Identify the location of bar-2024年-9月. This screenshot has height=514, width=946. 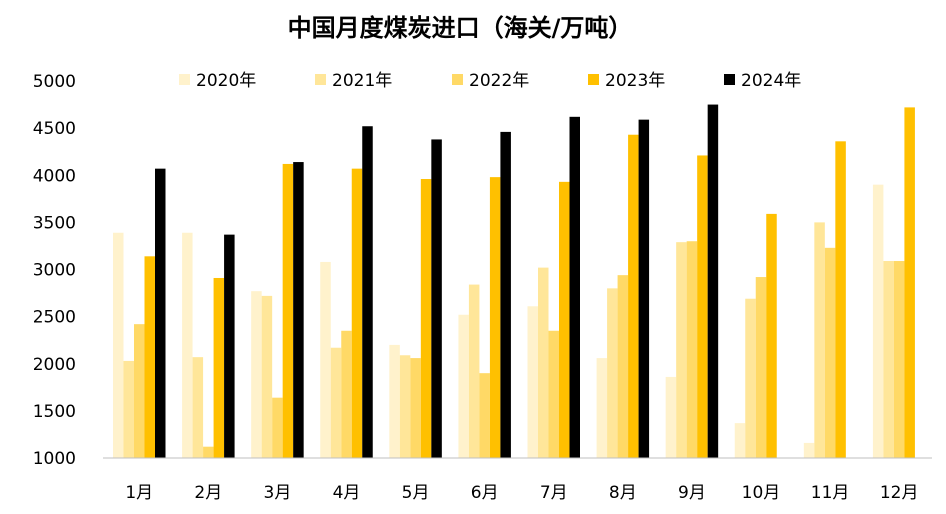
(713, 281).